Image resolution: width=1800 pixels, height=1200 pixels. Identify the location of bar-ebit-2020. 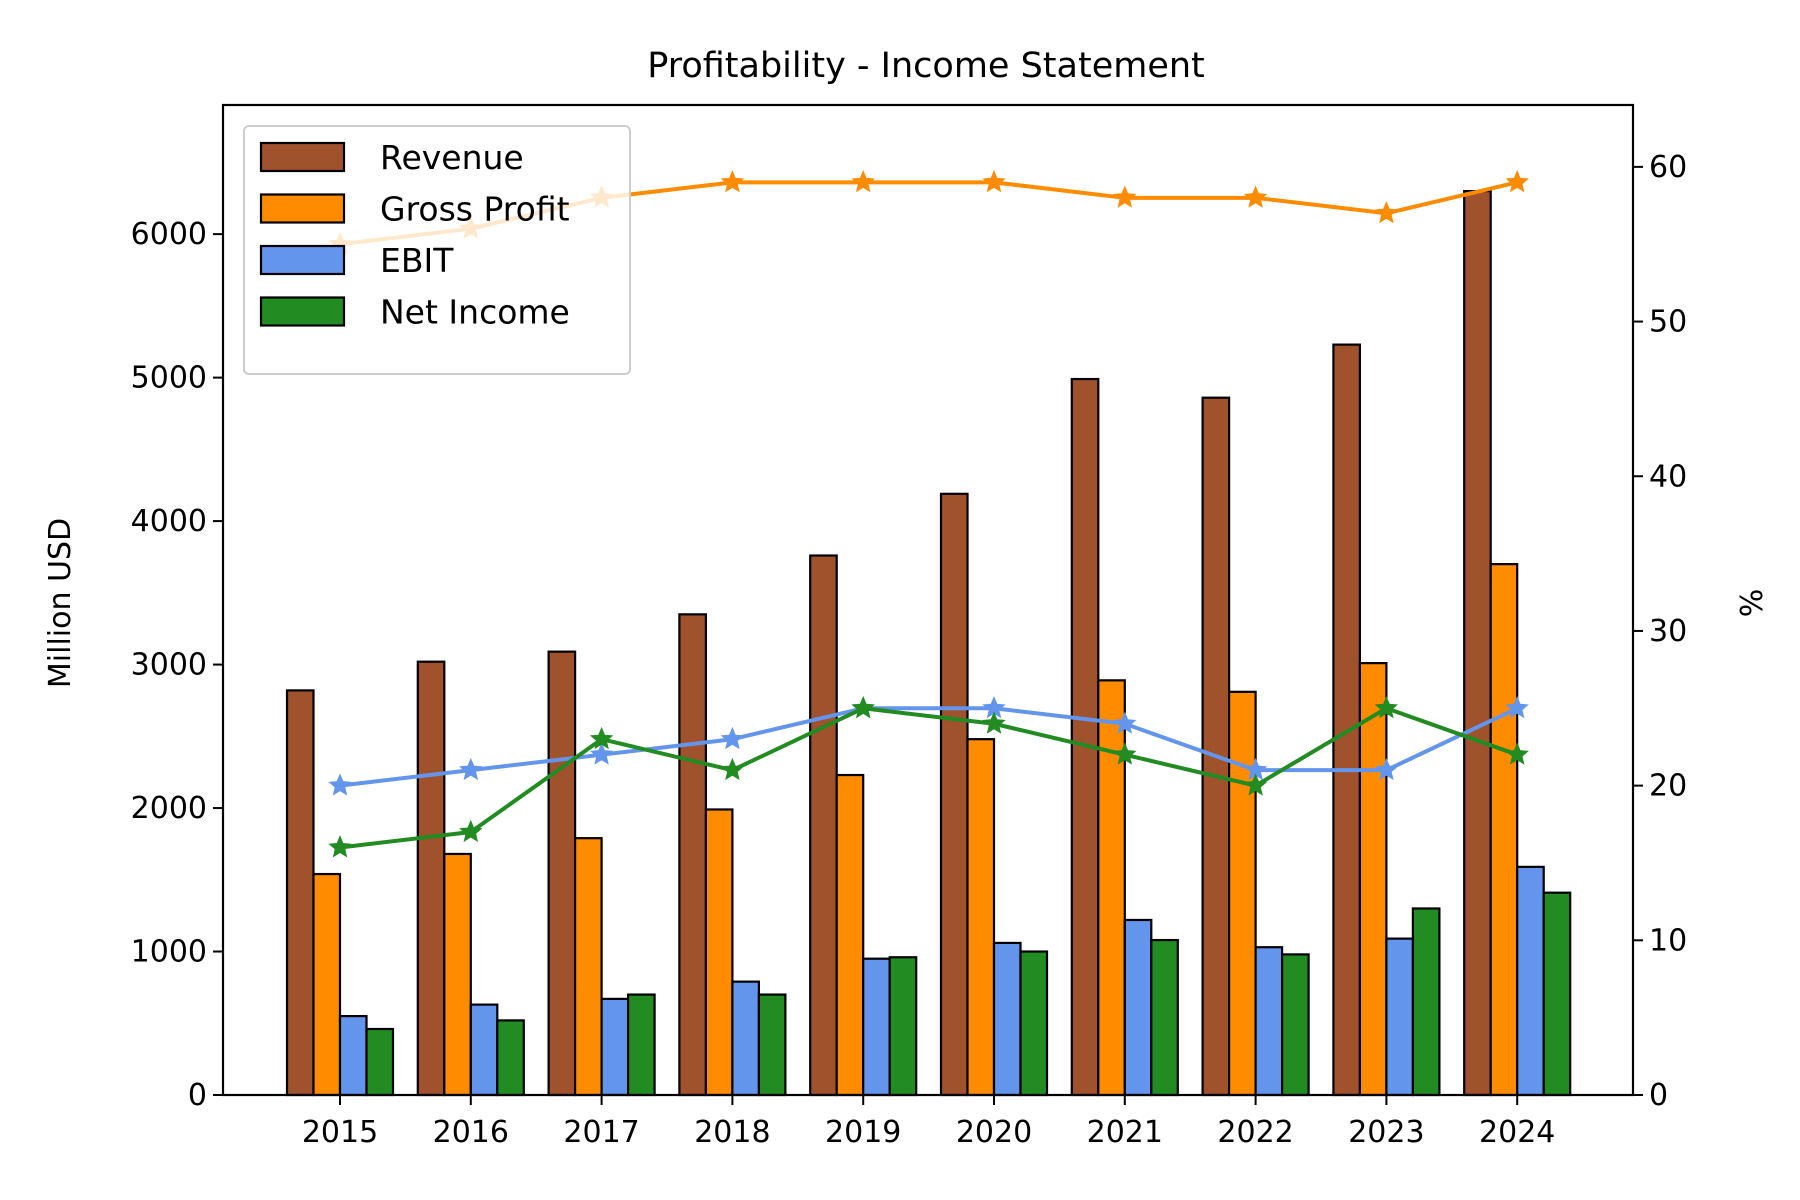
(1007, 1019).